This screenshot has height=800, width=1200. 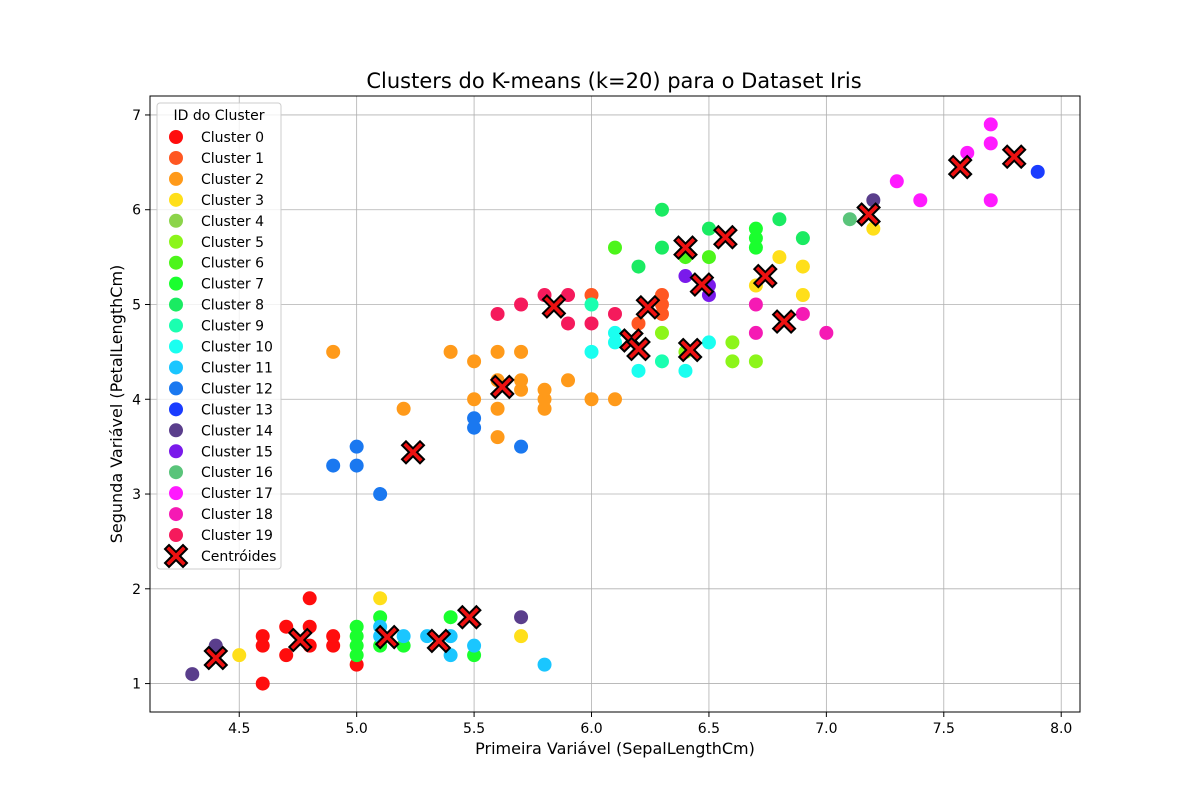 I want to click on y-tick-label: 1, so click(x=136, y=685).